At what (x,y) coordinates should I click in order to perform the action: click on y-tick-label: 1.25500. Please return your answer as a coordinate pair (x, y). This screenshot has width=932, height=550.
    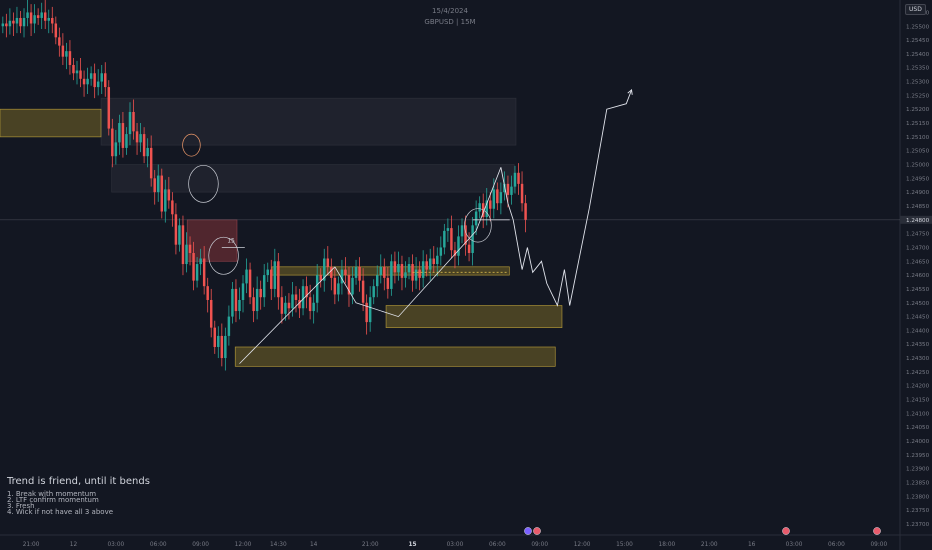
    Looking at the image, I should click on (918, 27).